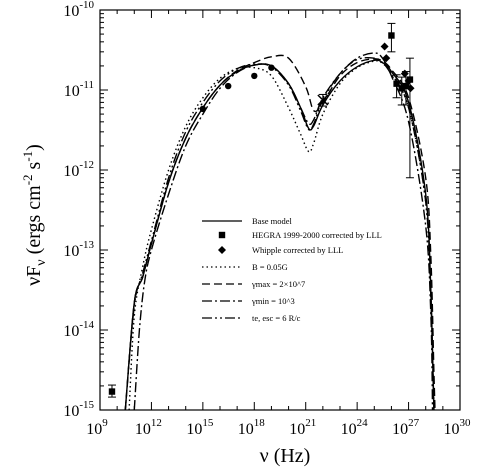  Describe the element at coordinates (355, 427) in the screenshot. I see `x-tick-label: 1024` at that location.